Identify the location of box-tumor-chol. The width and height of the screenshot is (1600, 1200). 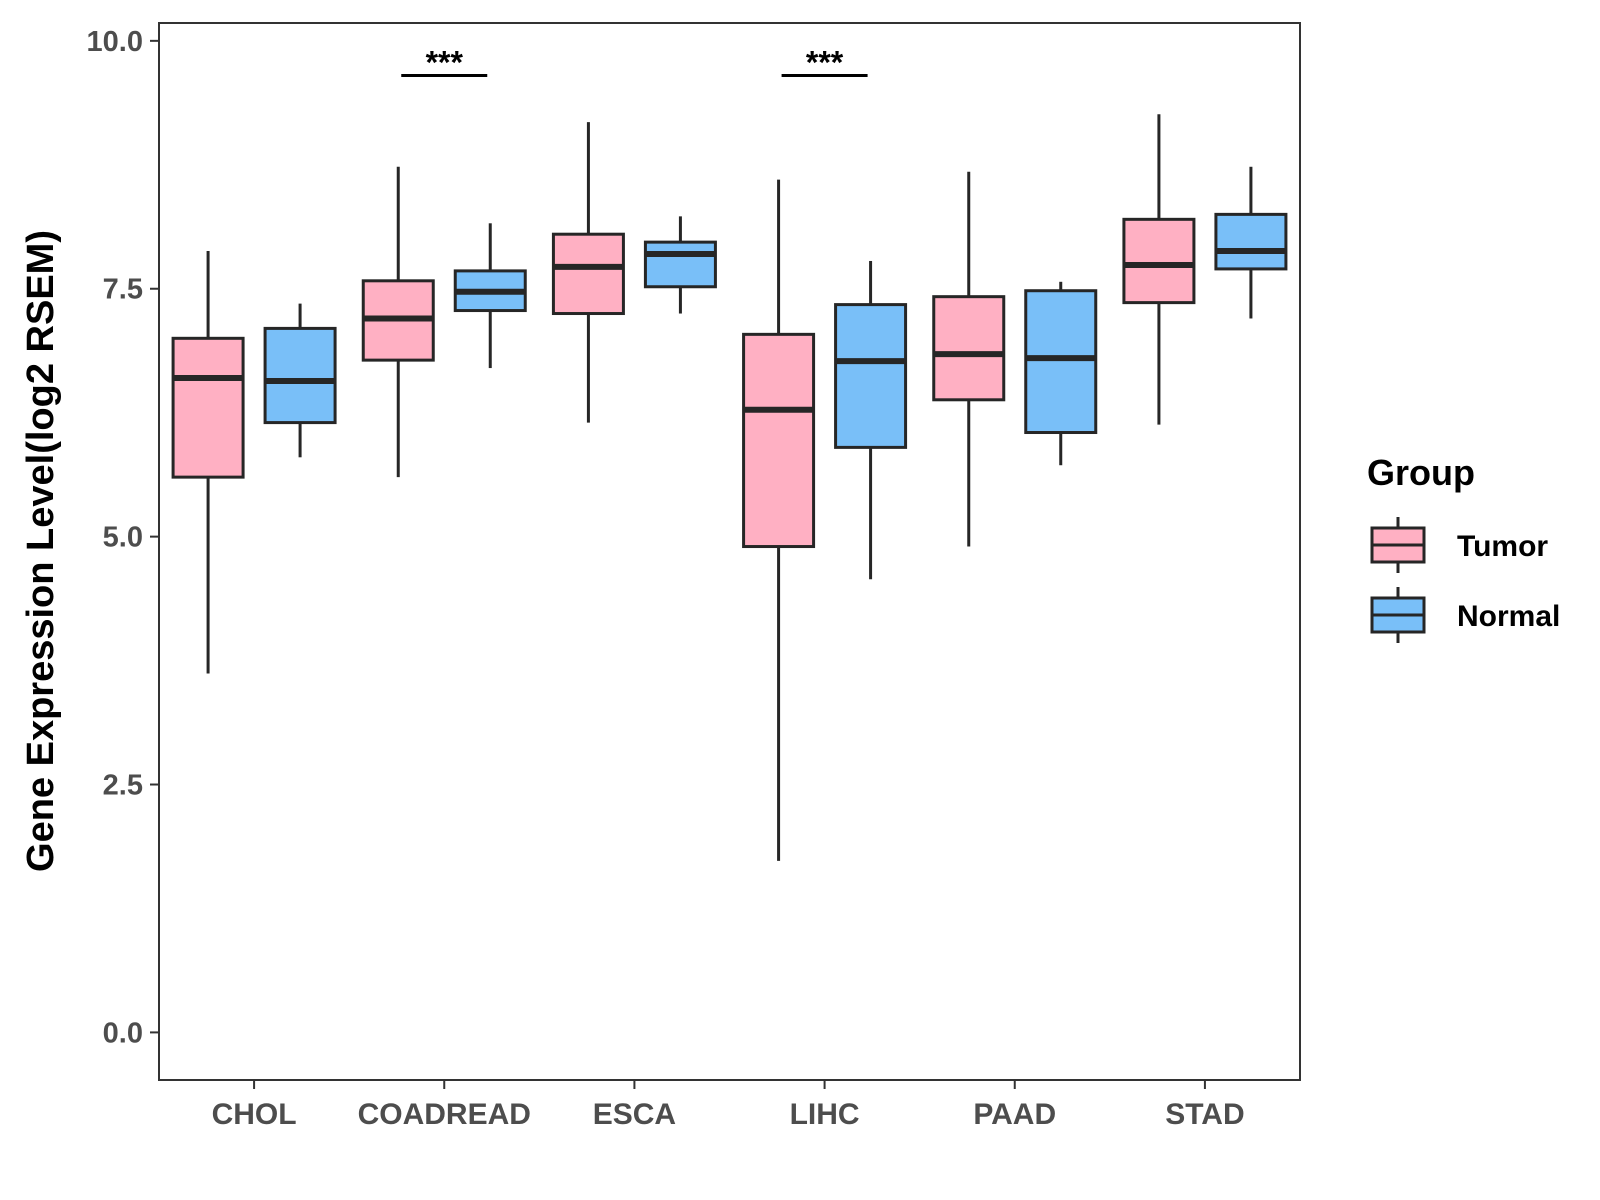
(208, 462).